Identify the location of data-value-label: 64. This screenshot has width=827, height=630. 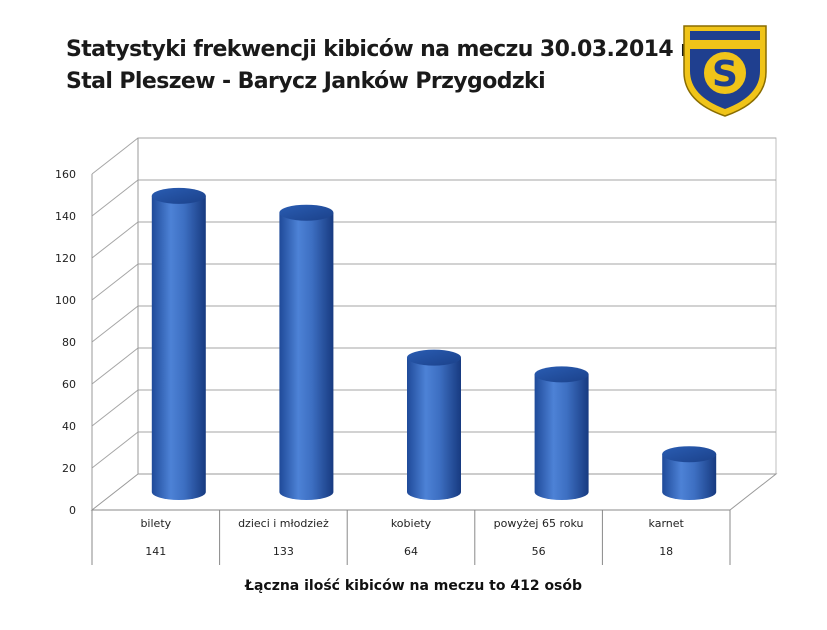
(411, 551).